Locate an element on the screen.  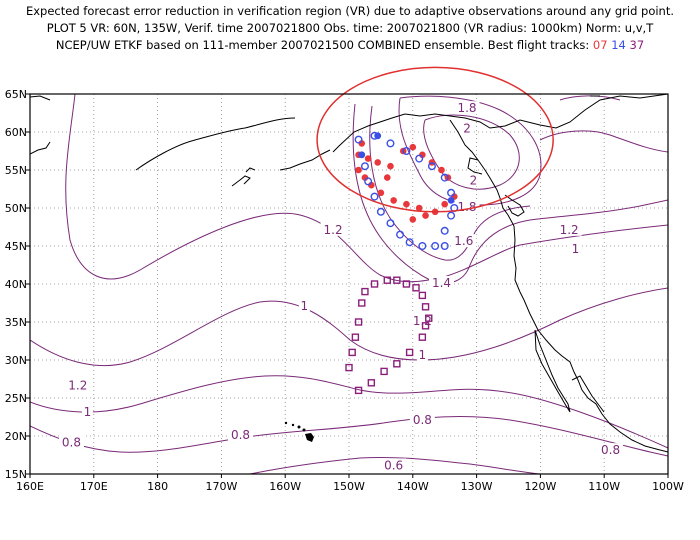
y-tick-label: 20N is located at coordinates (16, 436).